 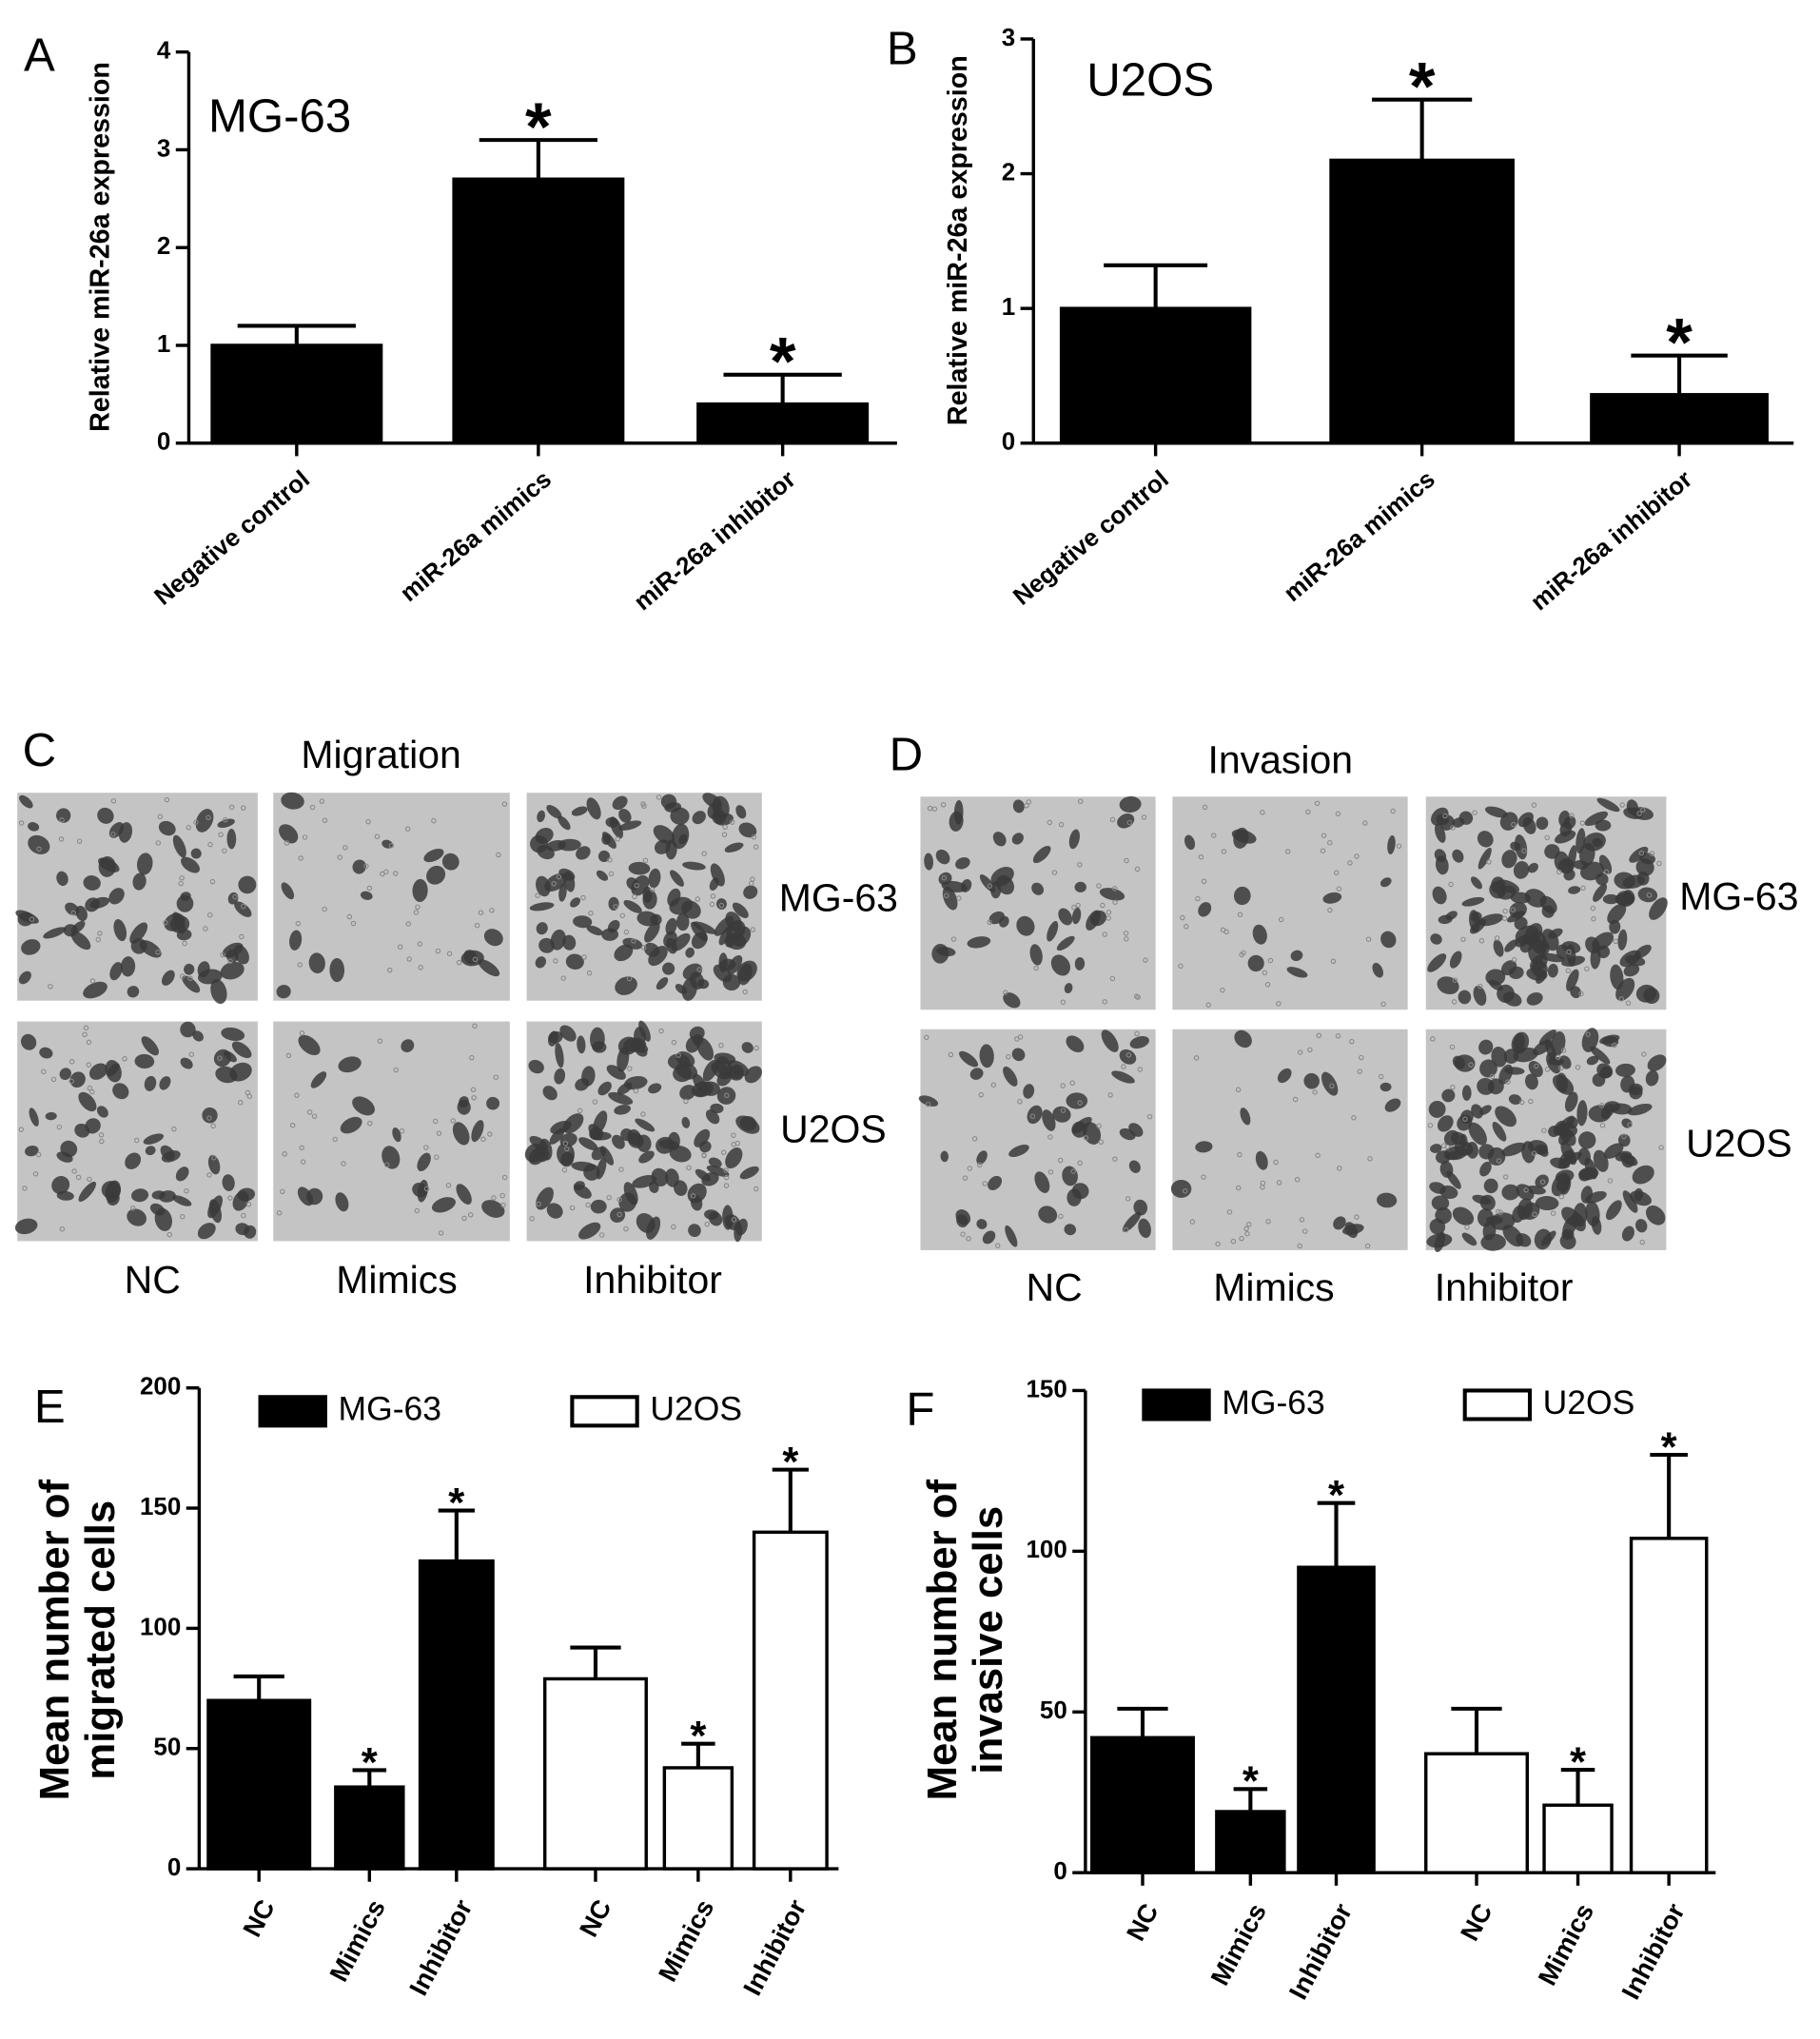 What do you see at coordinates (1038, 1139) in the screenshot?
I see `micrograph` at bounding box center [1038, 1139].